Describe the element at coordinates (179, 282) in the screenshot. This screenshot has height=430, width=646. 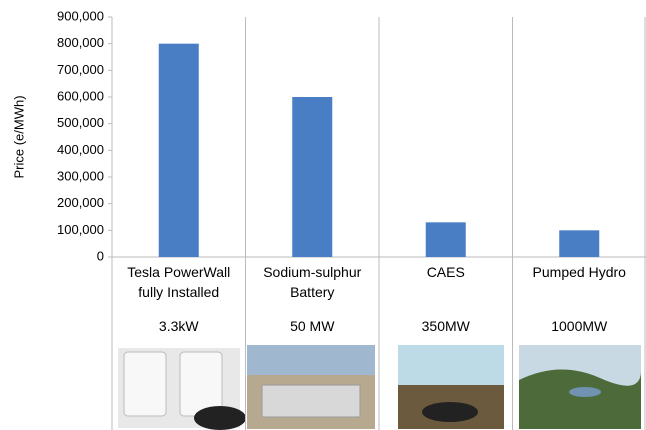
I see `x-tick-label: Tesla PowerWall fully Installed` at that location.